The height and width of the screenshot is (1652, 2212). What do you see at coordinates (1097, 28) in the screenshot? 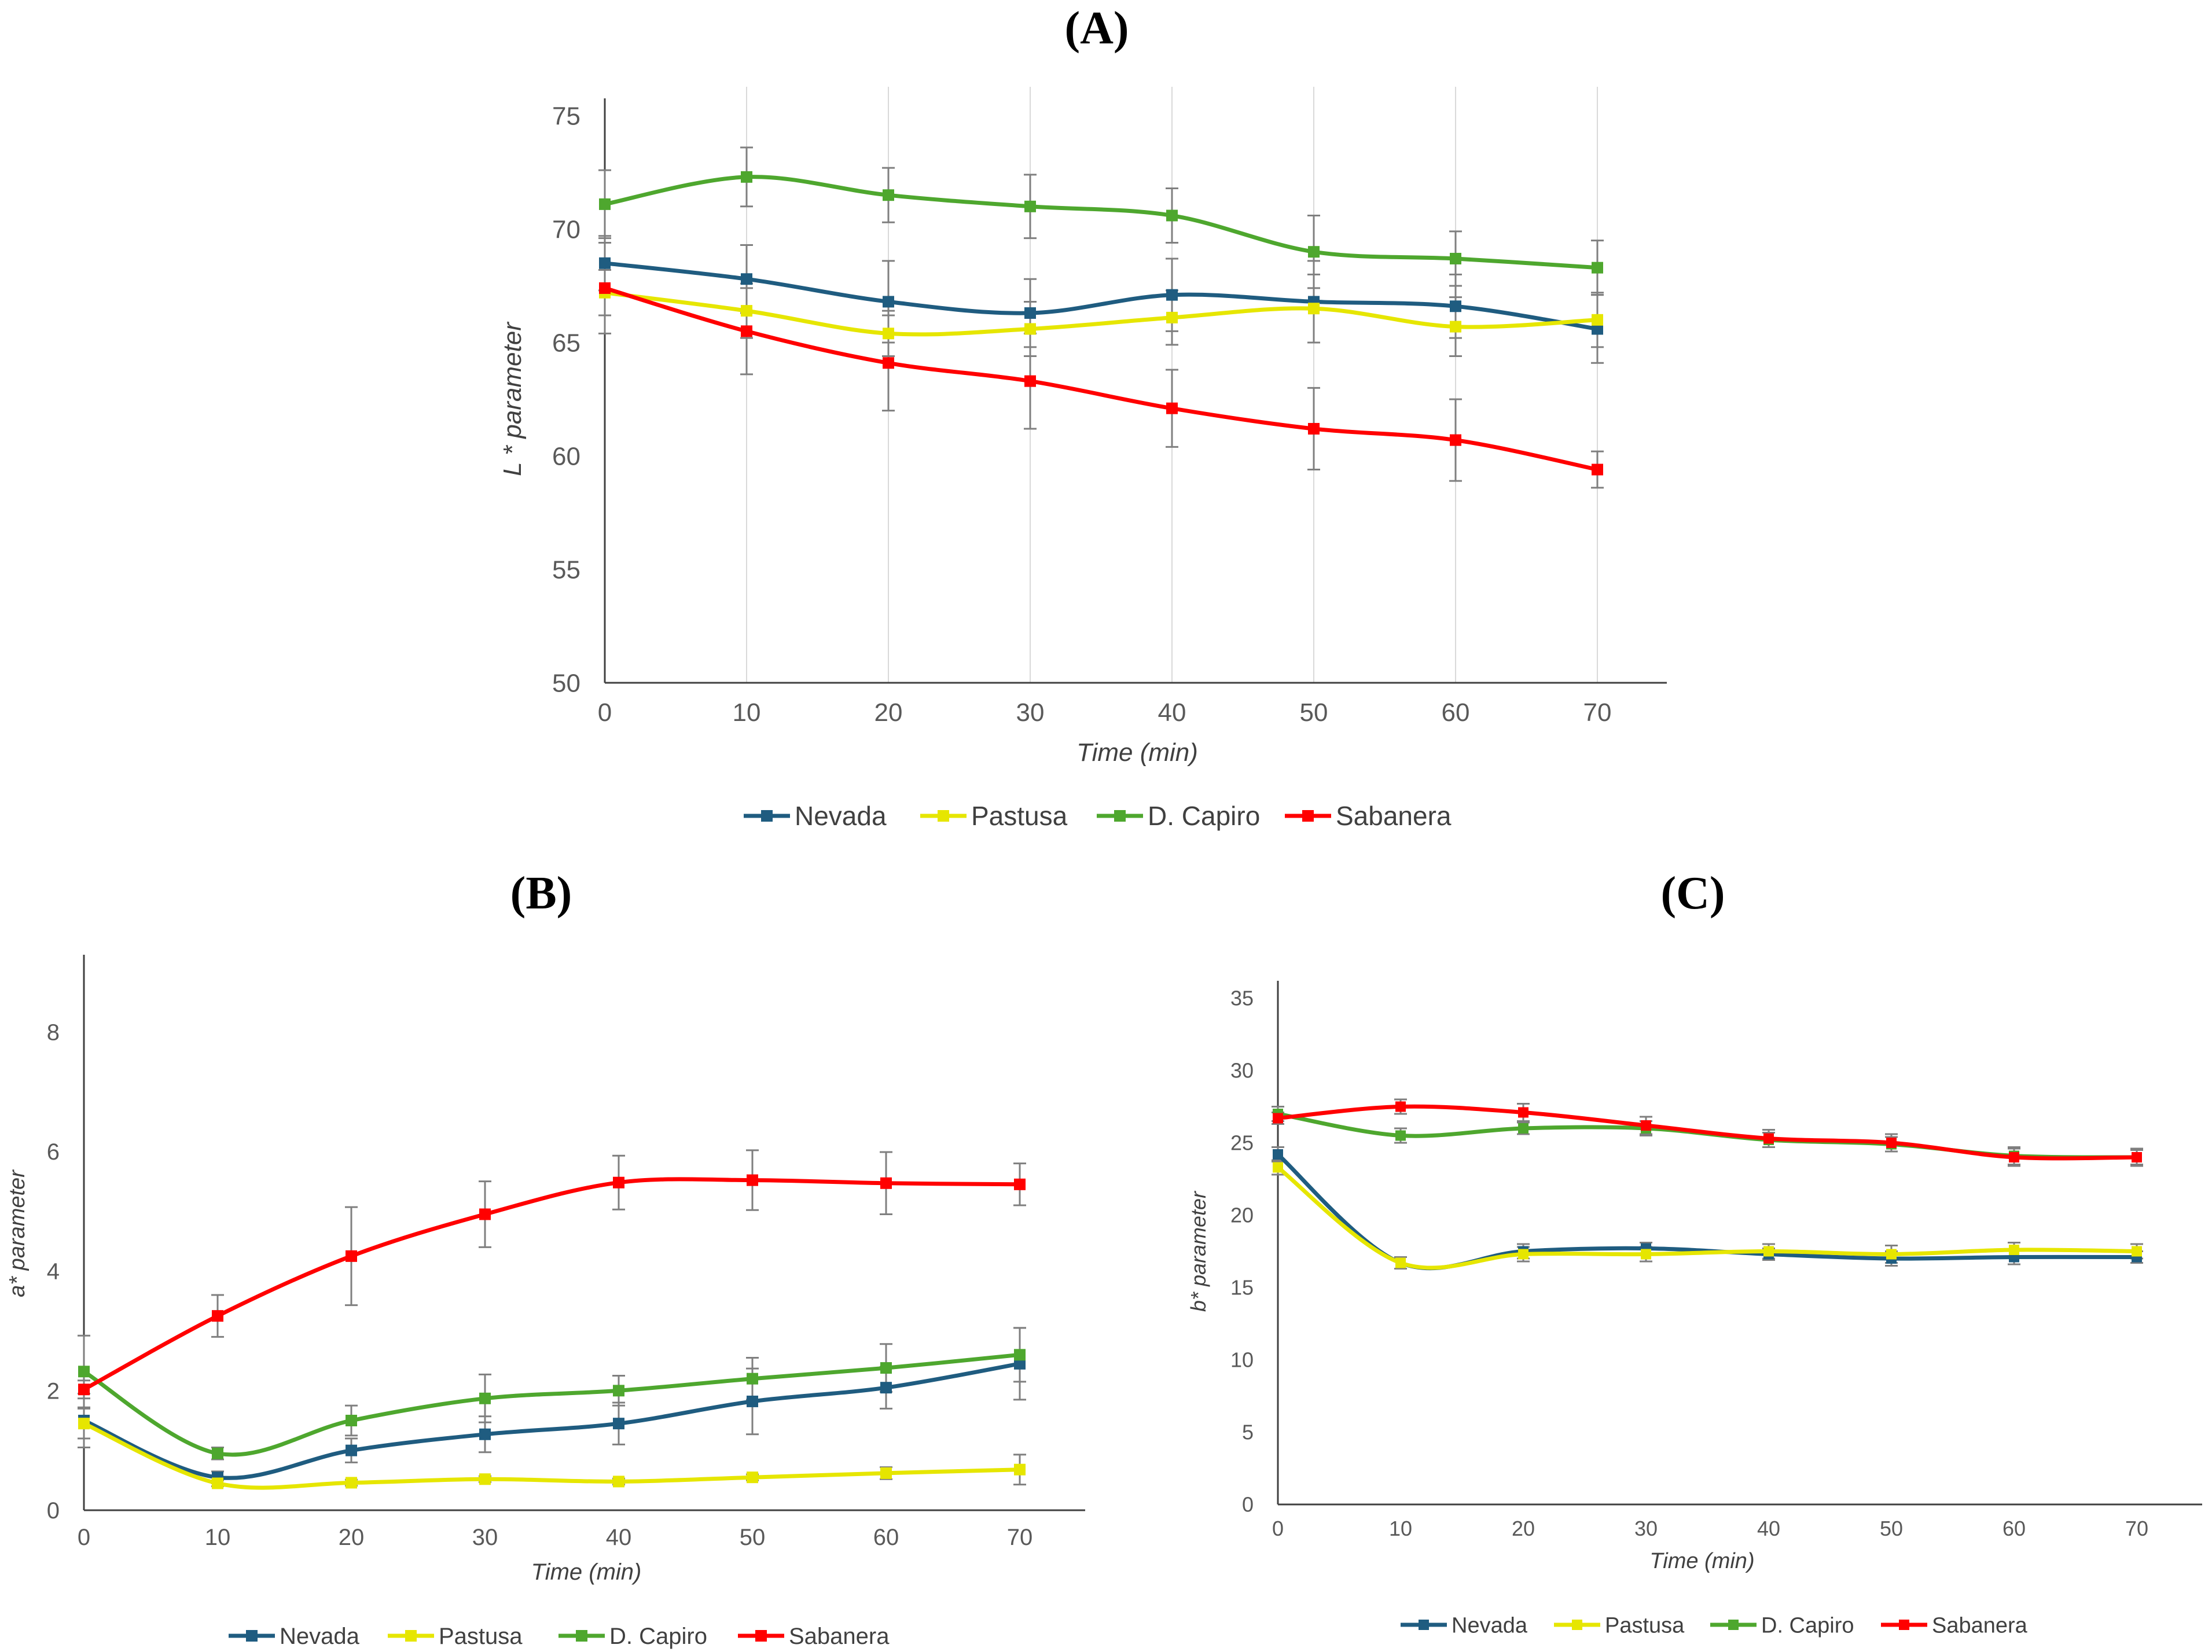
I see `panel-label: (A)` at bounding box center [1097, 28].